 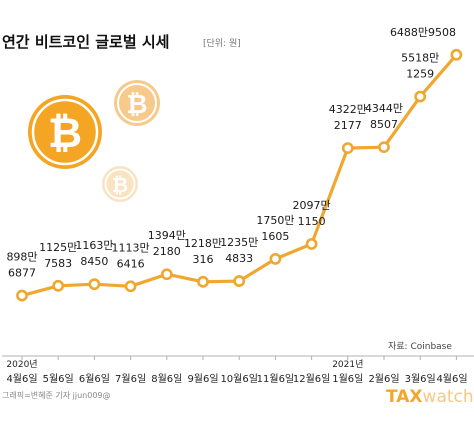 I want to click on data-label: 2177, so click(x=348, y=125).